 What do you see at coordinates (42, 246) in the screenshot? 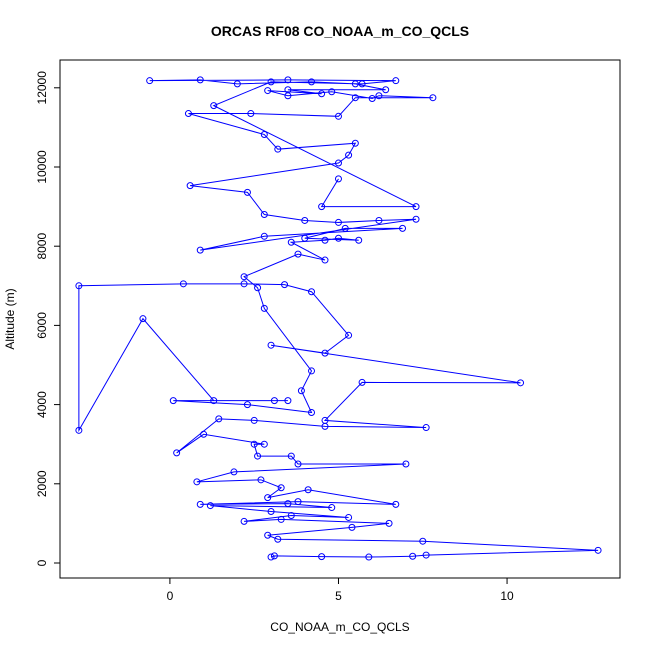
I see `y-tick-label: 8000` at bounding box center [42, 246].